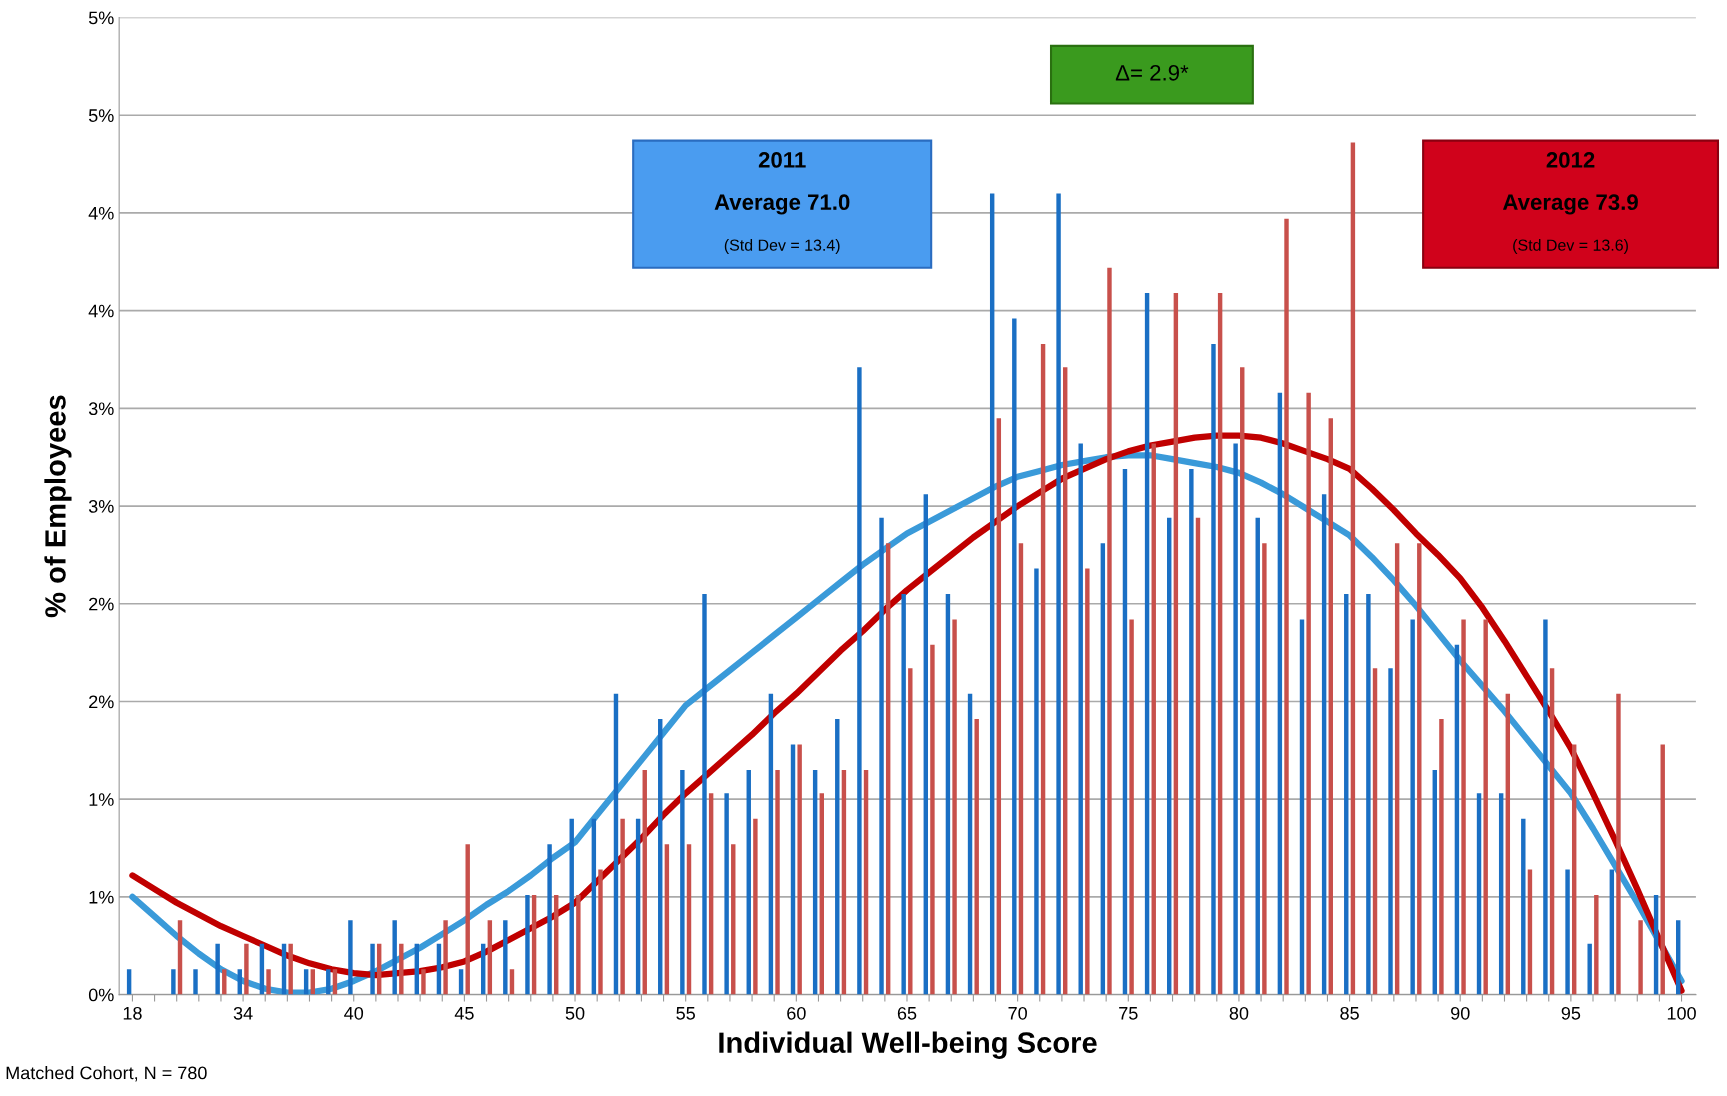  Describe the element at coordinates (106, 1074) in the screenshot. I see `text: Matched Cohort, N = 780` at that location.